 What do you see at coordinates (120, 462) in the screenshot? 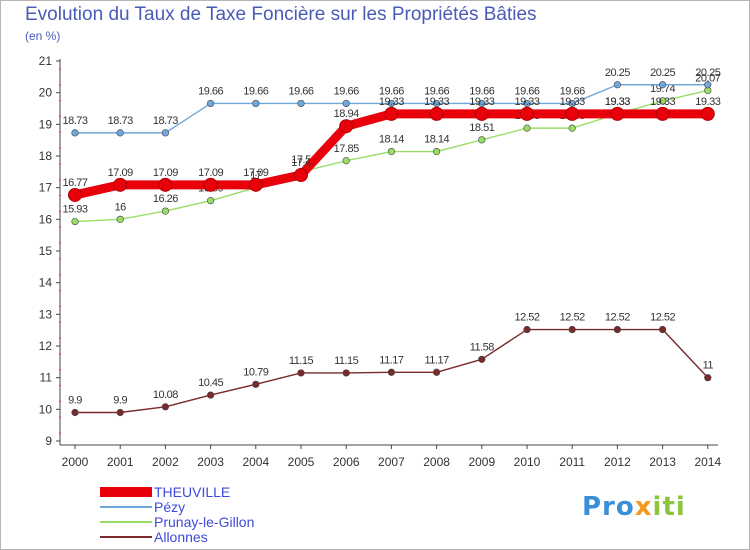
I see `x-tick-label: 2001` at bounding box center [120, 462].